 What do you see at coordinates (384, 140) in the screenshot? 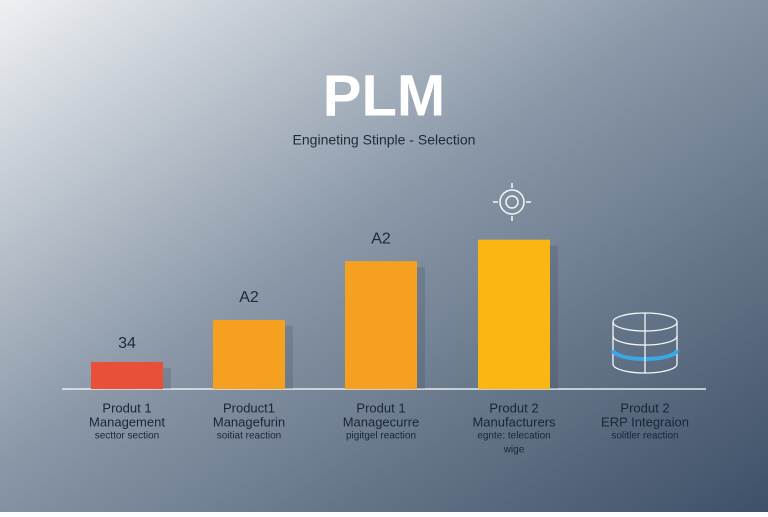
I see `chart-subtitle: Engineting Stinple - Selection` at bounding box center [384, 140].